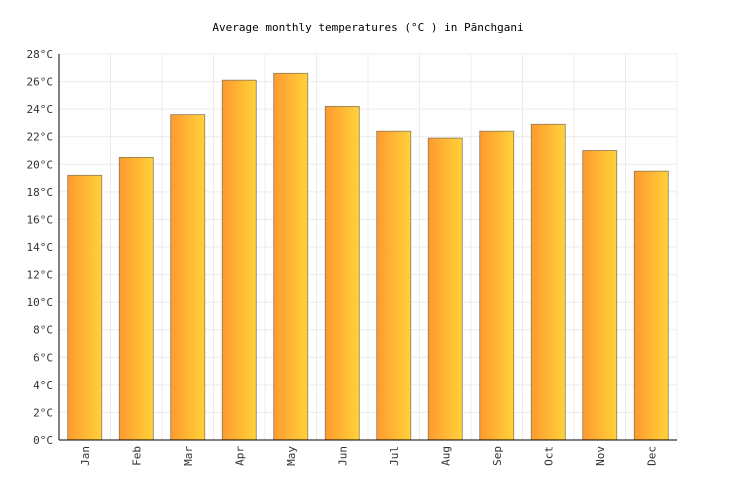 The height and width of the screenshot is (500, 736). Describe the element at coordinates (394, 285) in the screenshot. I see `bar-jul` at that location.